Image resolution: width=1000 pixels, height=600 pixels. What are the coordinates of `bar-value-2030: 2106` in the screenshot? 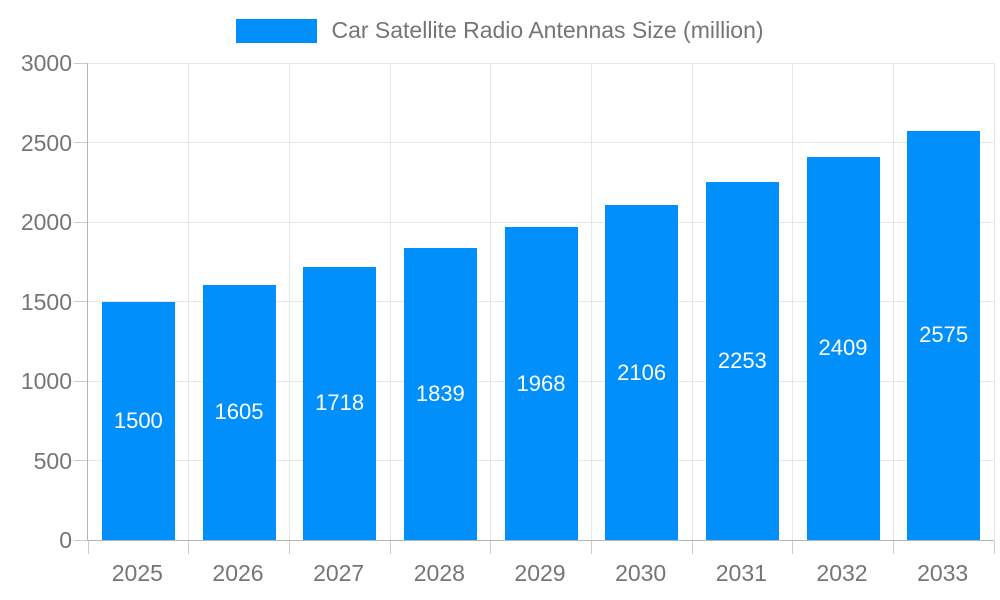 It's located at (642, 372).